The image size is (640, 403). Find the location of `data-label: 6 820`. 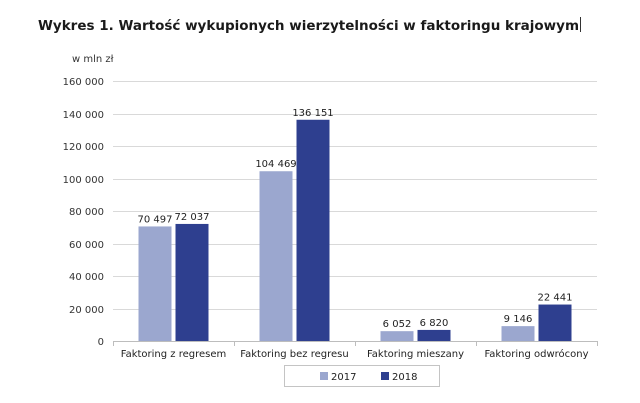

data-label: 6 820 is located at coordinates (434, 323).